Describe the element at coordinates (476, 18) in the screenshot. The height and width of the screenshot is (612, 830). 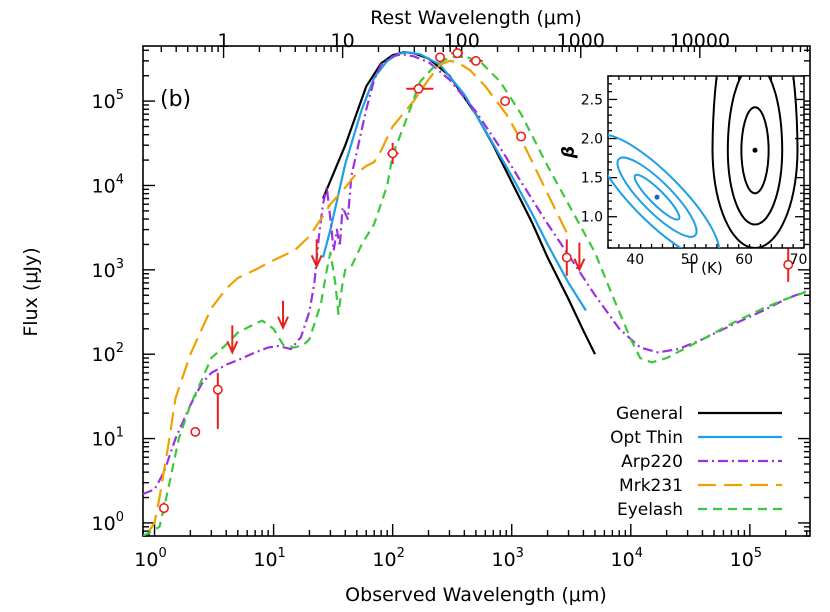
I see `top-axis-title: Rest Wavelength (μm)` at that location.